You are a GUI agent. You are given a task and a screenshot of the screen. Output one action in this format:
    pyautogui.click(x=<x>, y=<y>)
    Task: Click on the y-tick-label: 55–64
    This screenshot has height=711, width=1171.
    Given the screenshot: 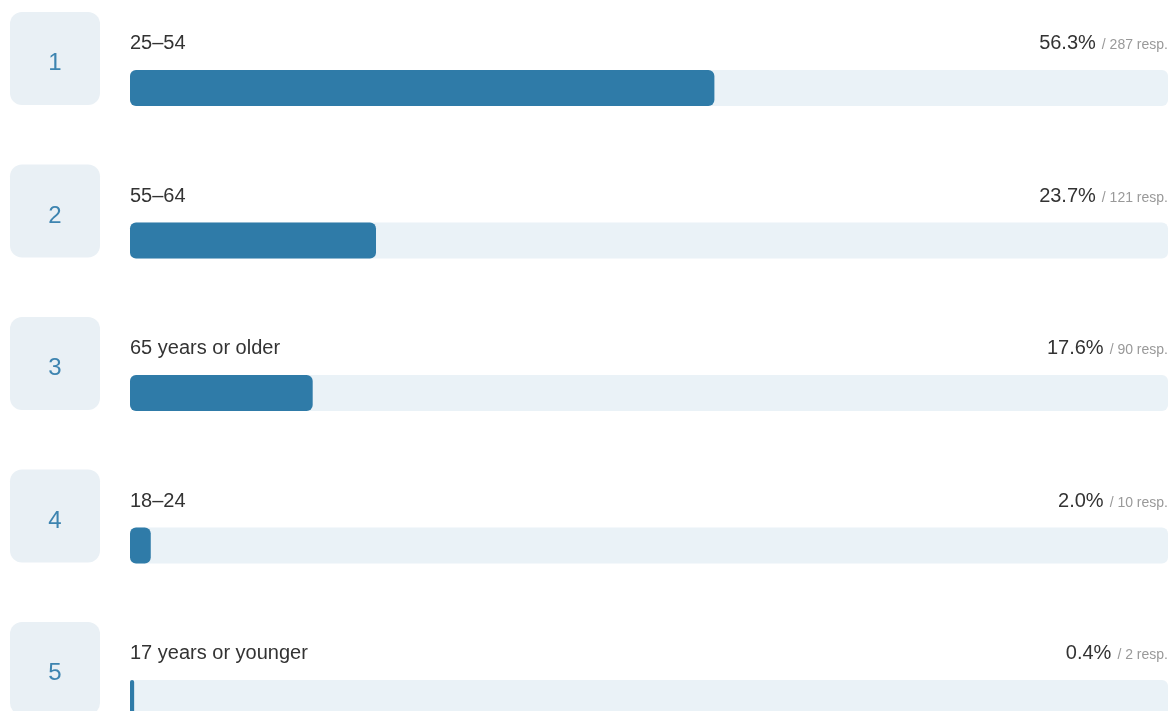 What is the action you would take?
    pyautogui.click(x=158, y=194)
    